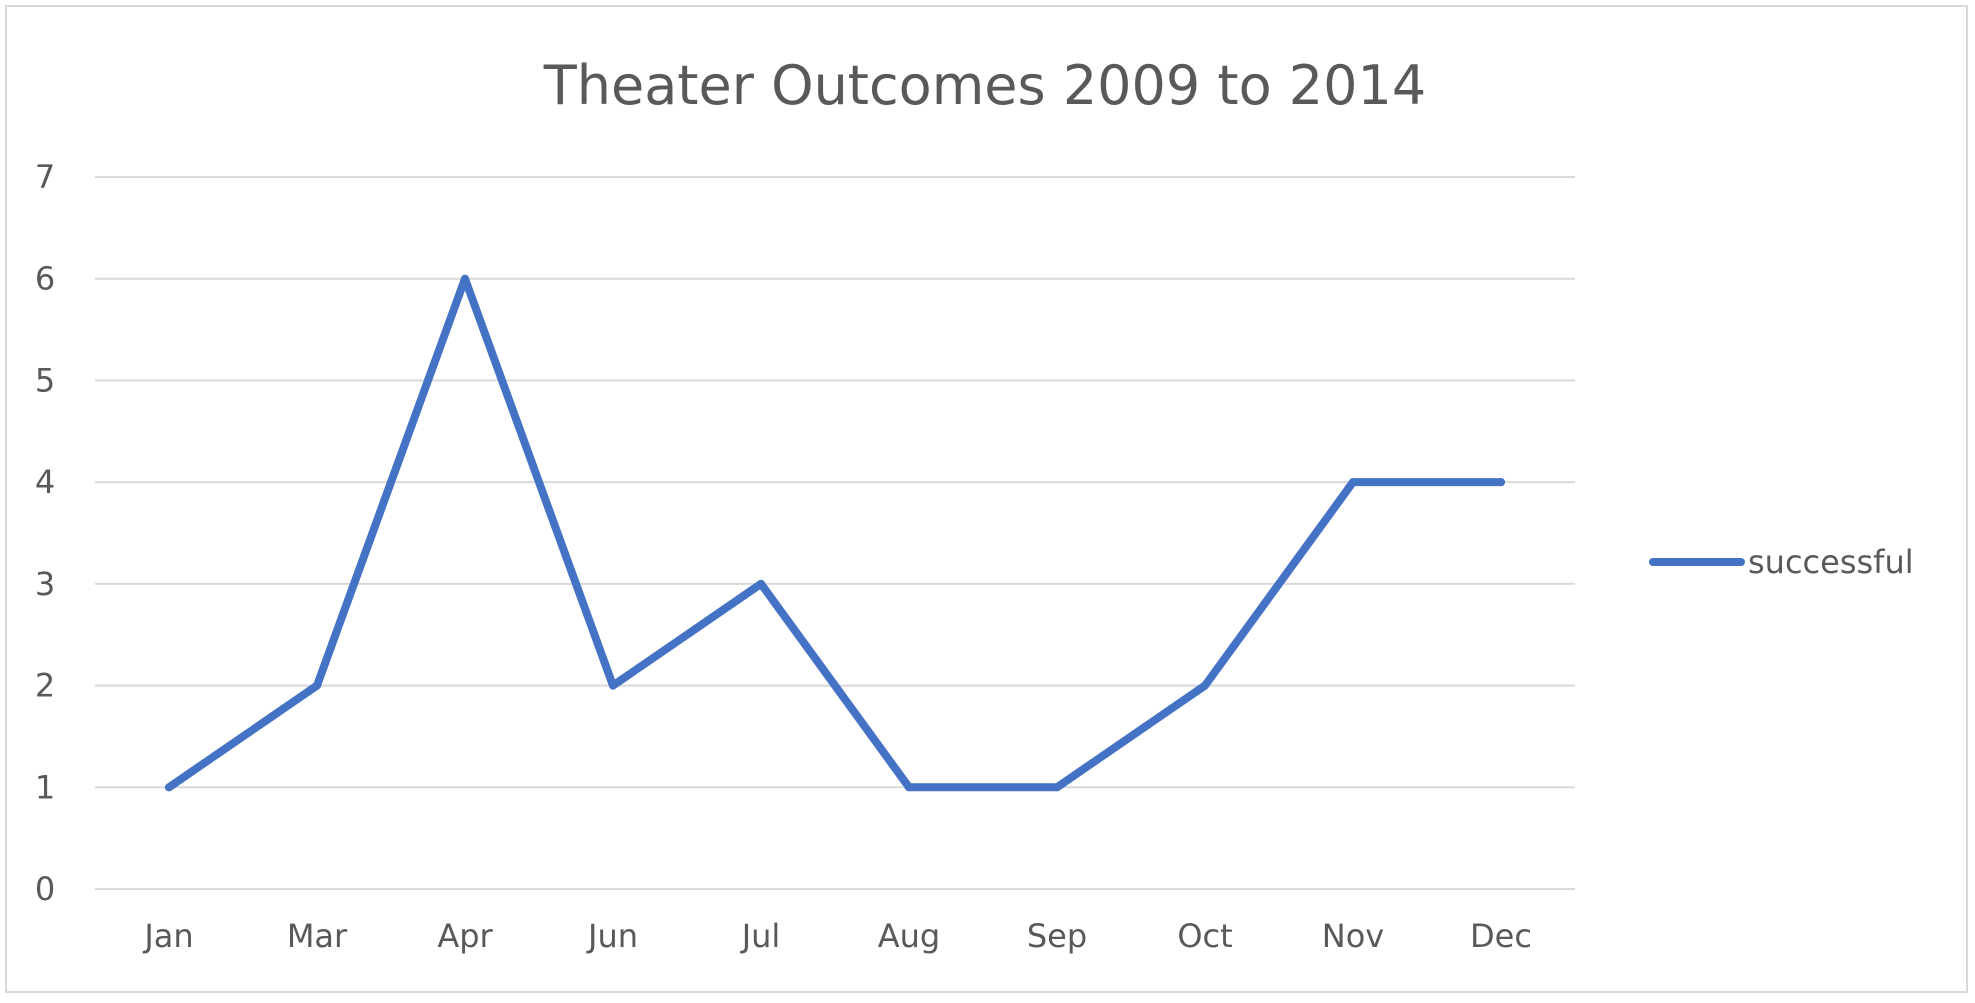 This screenshot has height=1003, width=1975. I want to click on legend-label: successful, so click(1831, 562).